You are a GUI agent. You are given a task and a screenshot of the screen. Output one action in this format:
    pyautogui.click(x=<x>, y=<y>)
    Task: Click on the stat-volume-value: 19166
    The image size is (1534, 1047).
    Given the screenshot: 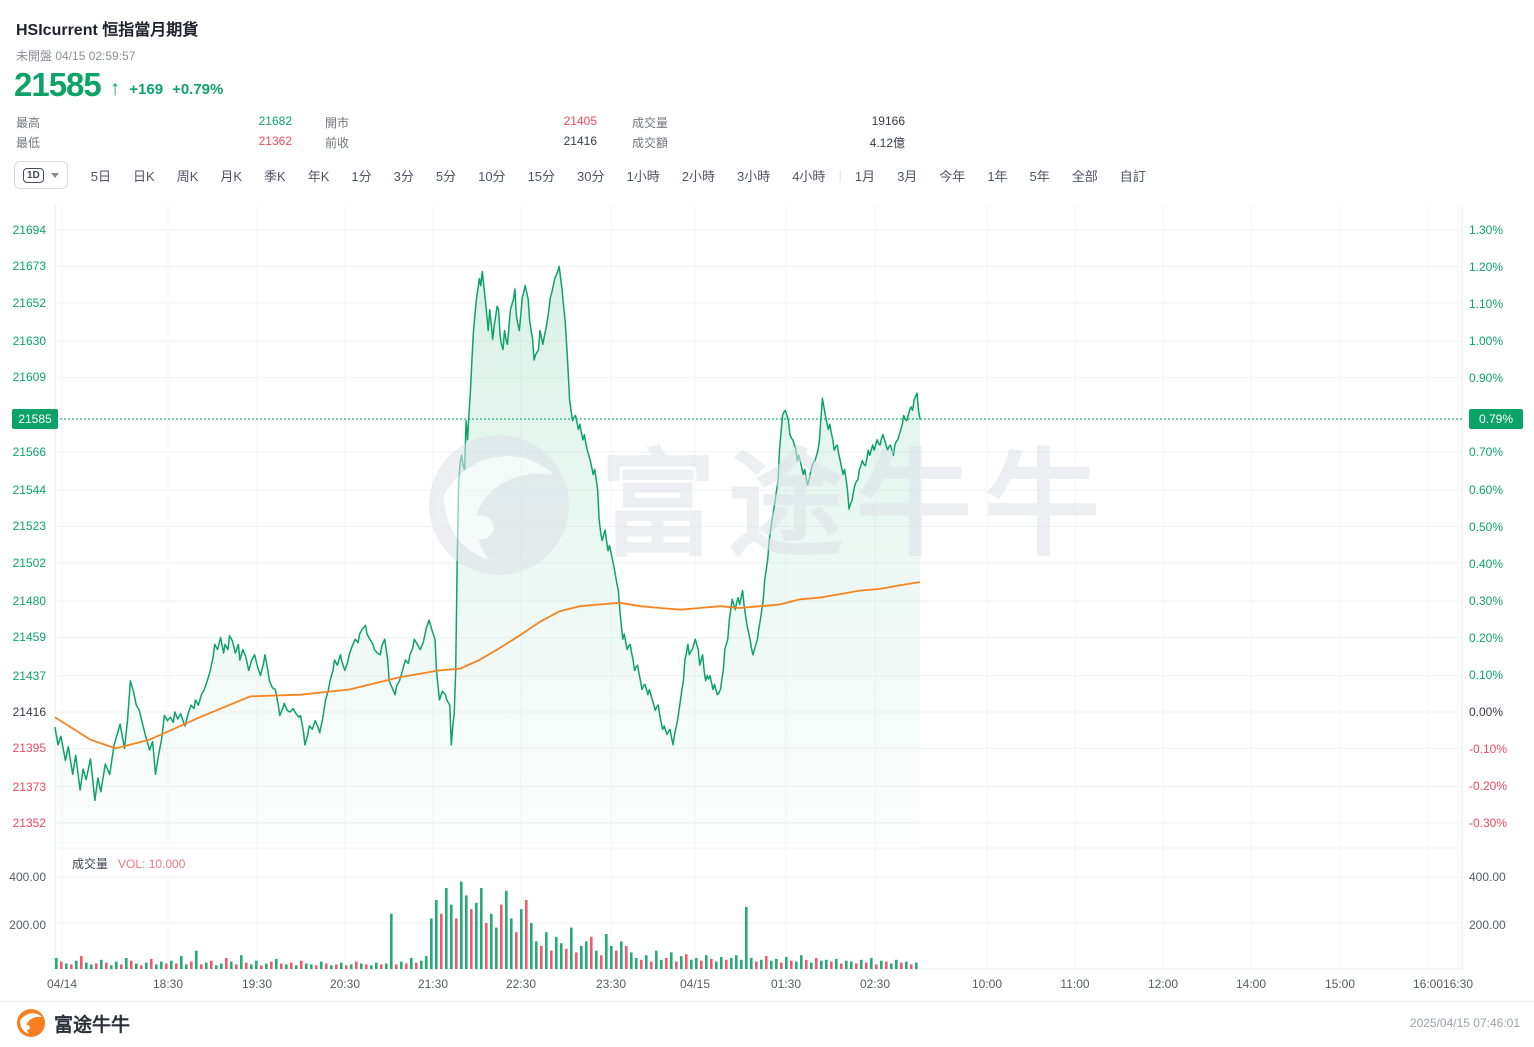 What is the action you would take?
    pyautogui.click(x=888, y=121)
    